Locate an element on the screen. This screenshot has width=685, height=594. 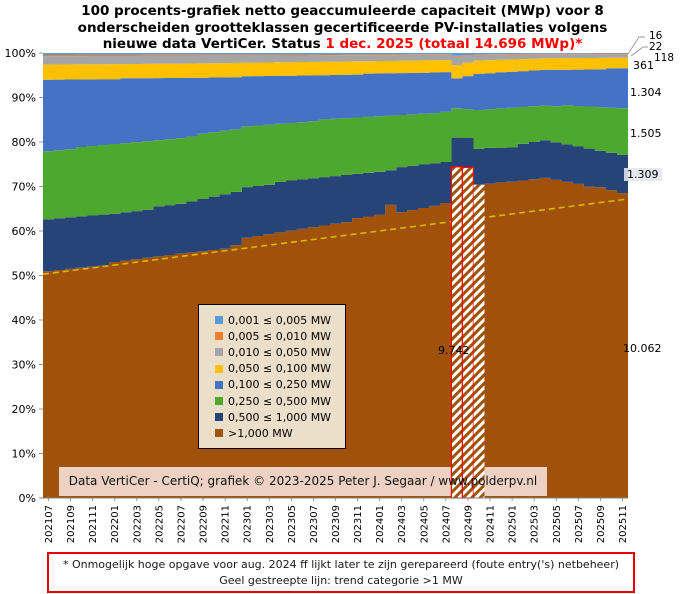
legend-item-1: 0,005 ≤ 0,010 MW is located at coordinates (278, 336).